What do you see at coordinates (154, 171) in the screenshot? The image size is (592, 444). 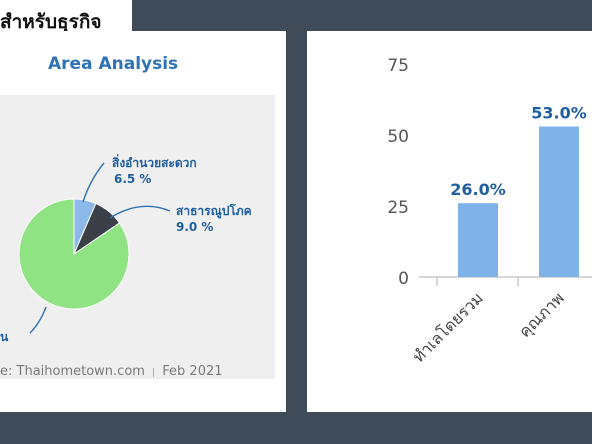 I see `pie-label-facilities: สิ่งอำนวยสะดวก 6.5 %` at bounding box center [154, 171].